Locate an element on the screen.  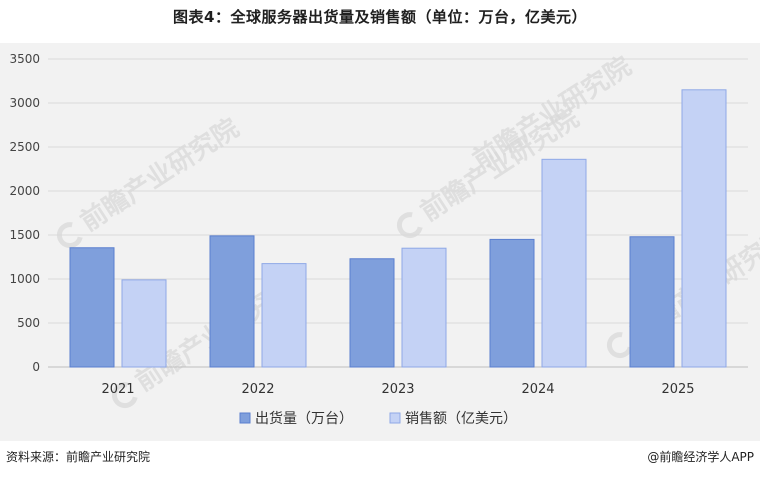
x-axis: 2021 2022 2023 2024 2025 is located at coordinates (397, 389).